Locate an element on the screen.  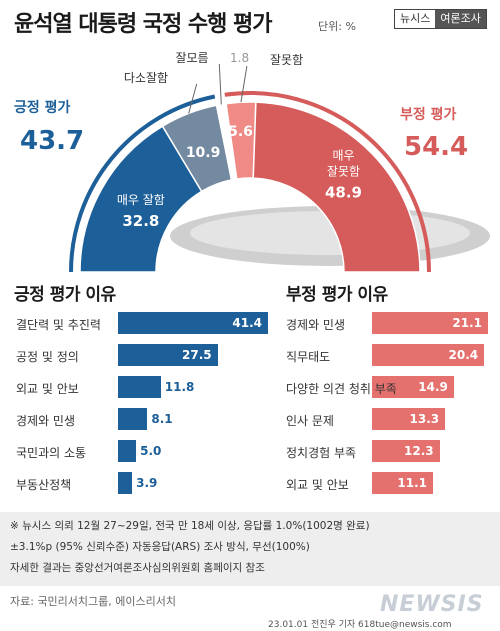
gauge-segment-very_good is located at coordinates (141, 199).